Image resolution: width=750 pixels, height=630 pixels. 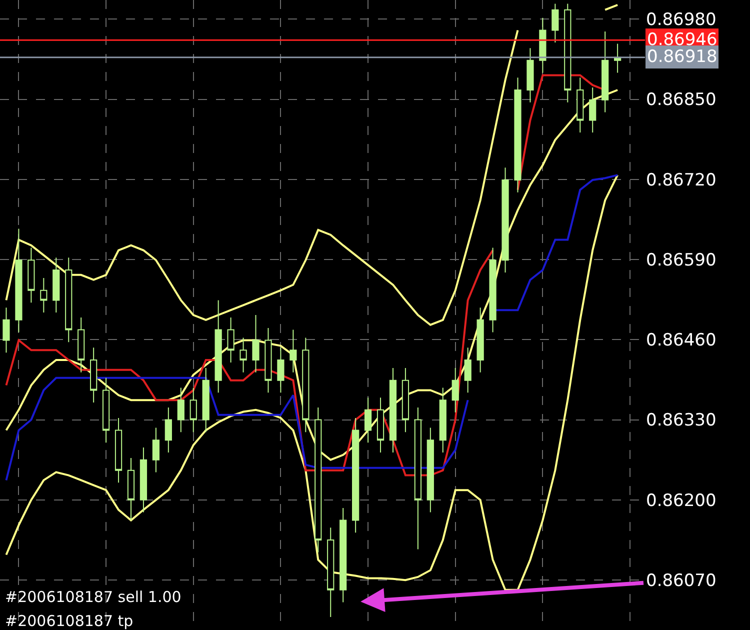 What do you see at coordinates (681, 500) in the screenshot?
I see `y-tick-label: 0.86200` at bounding box center [681, 500].